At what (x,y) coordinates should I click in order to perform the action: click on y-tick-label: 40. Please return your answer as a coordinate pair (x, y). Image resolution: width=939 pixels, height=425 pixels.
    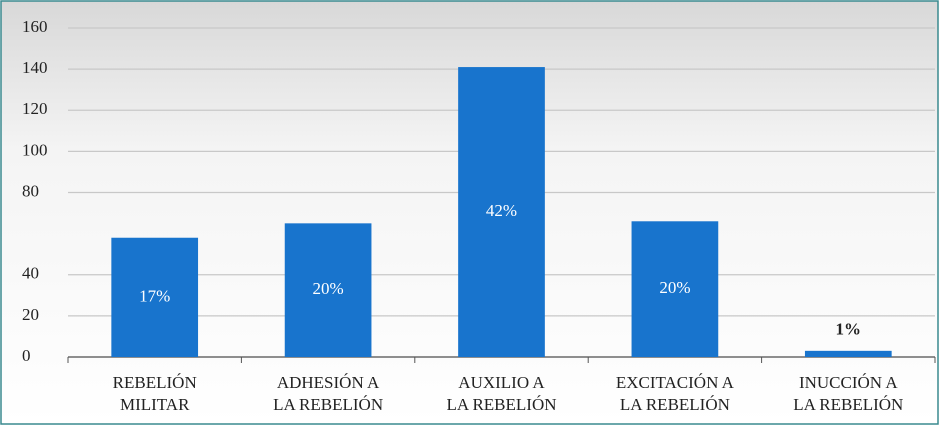
    Looking at the image, I should click on (30, 273).